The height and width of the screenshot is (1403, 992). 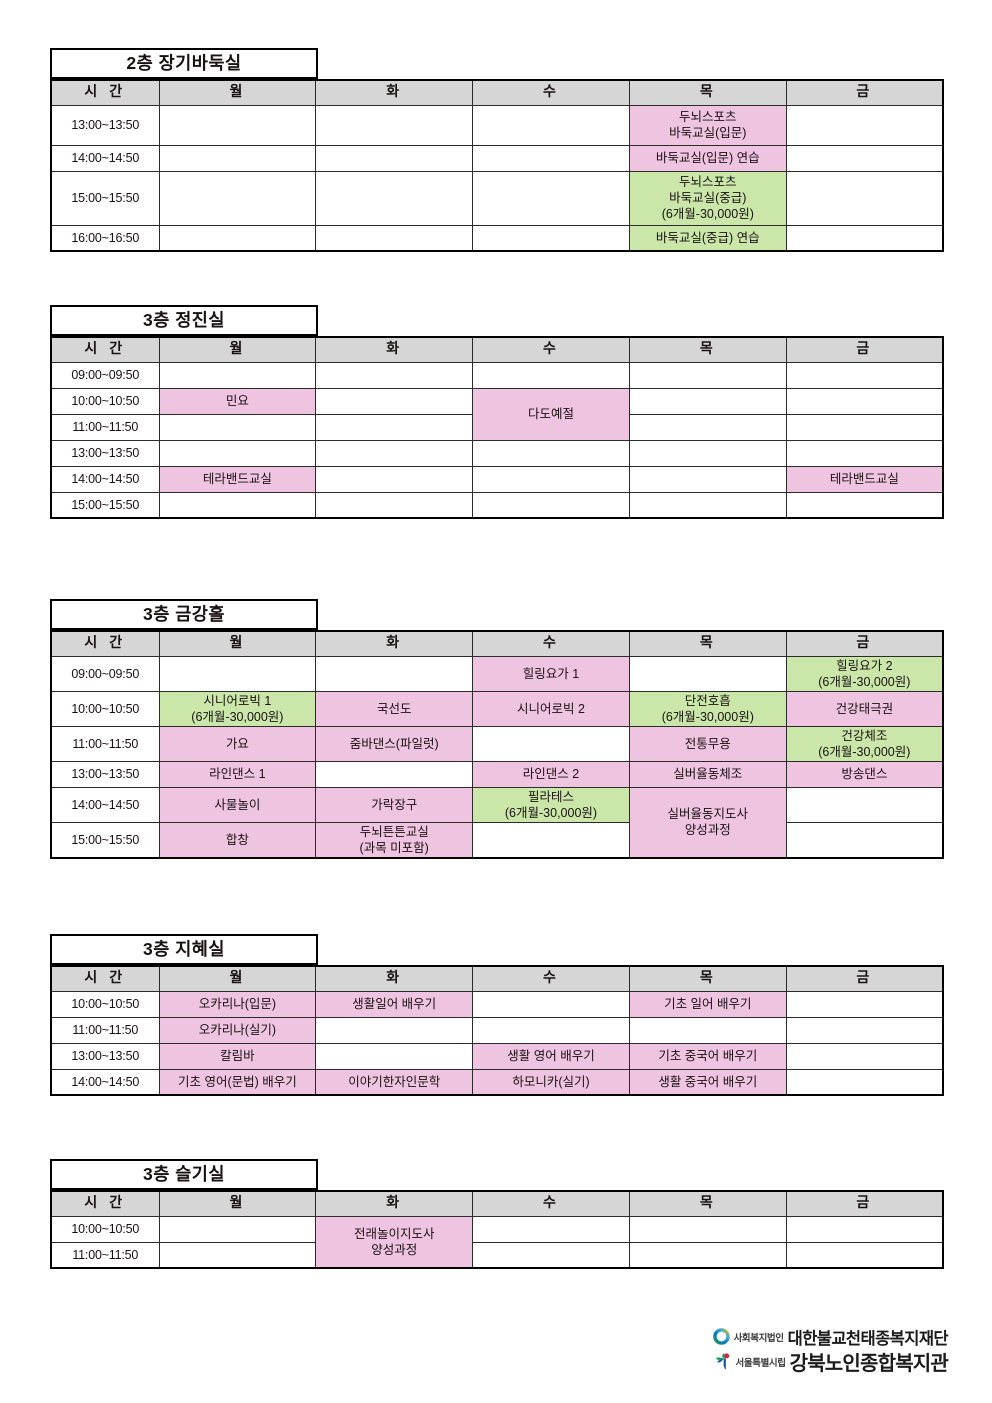 What do you see at coordinates (394, 1081) in the screenshot?
I see `program-cell: 이야기한자인문학` at bounding box center [394, 1081].